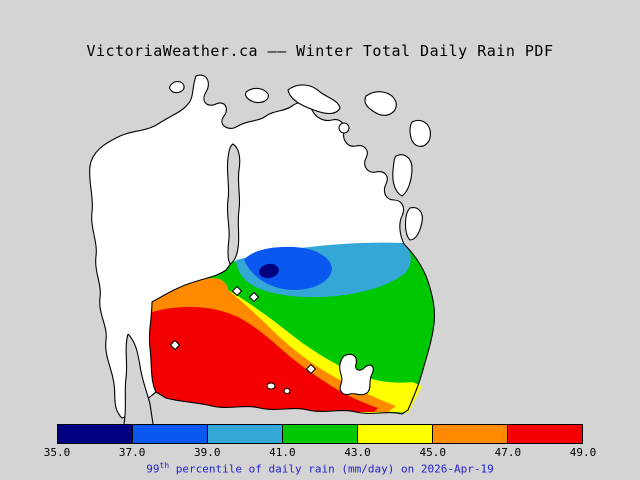 Image resolution: width=640 pixels, height=480 pixels. Describe the element at coordinates (57, 452) in the screenshot. I see `colorbar-tick-label: 35.0` at that location.